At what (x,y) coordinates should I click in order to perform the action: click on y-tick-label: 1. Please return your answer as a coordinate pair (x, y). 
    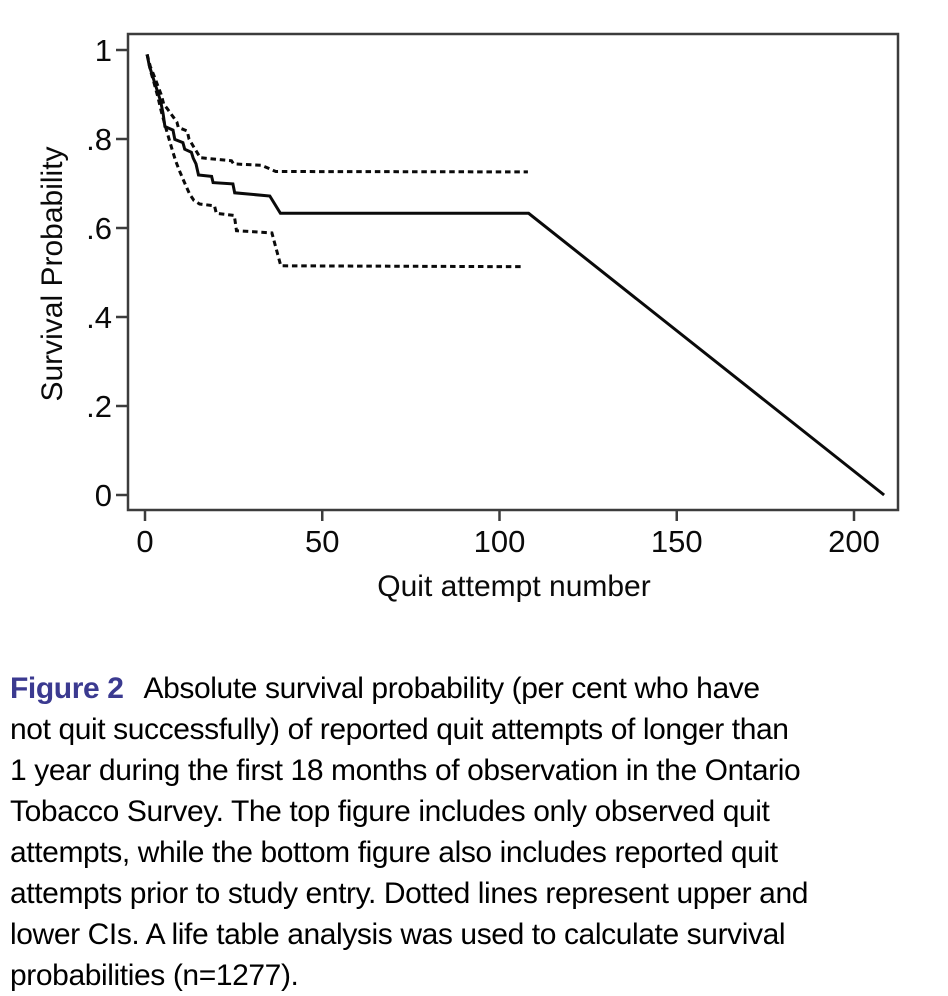
    Looking at the image, I should click on (103, 50).